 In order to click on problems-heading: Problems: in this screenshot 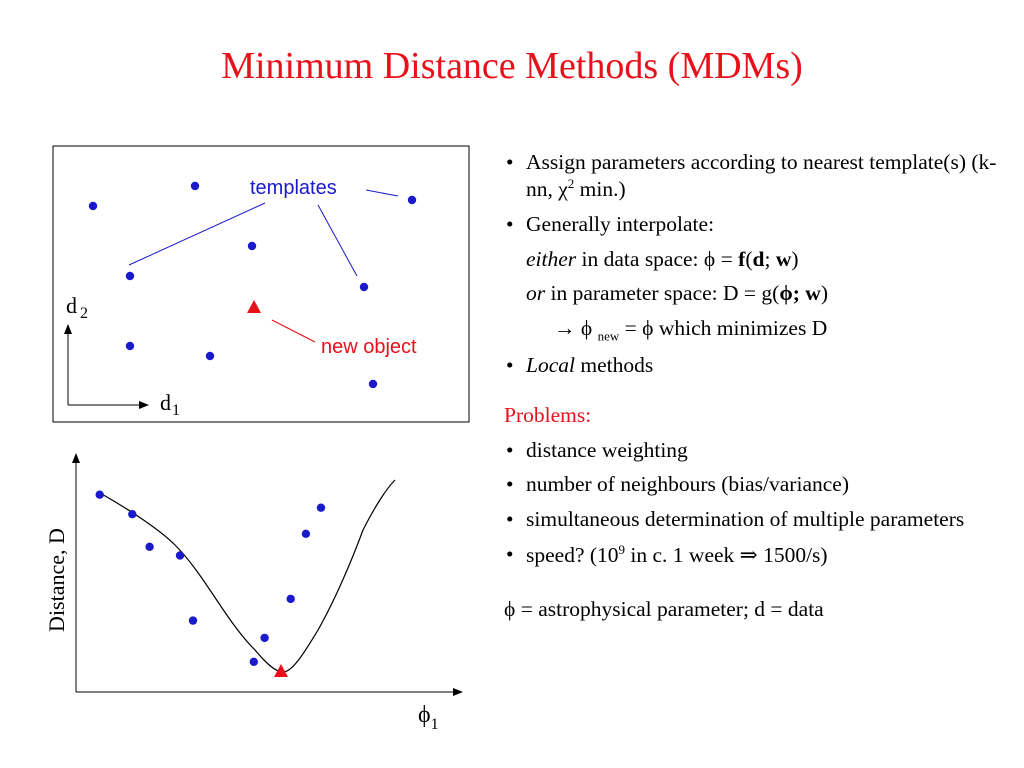, I will do `click(548, 414)`.